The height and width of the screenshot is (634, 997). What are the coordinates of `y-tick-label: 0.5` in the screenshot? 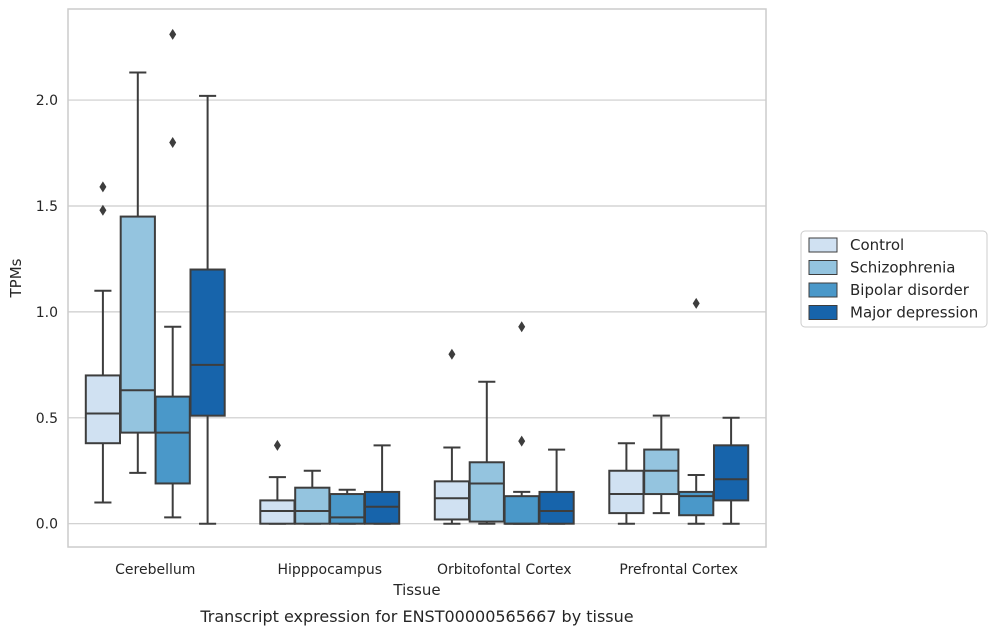 It's located at (47, 419).